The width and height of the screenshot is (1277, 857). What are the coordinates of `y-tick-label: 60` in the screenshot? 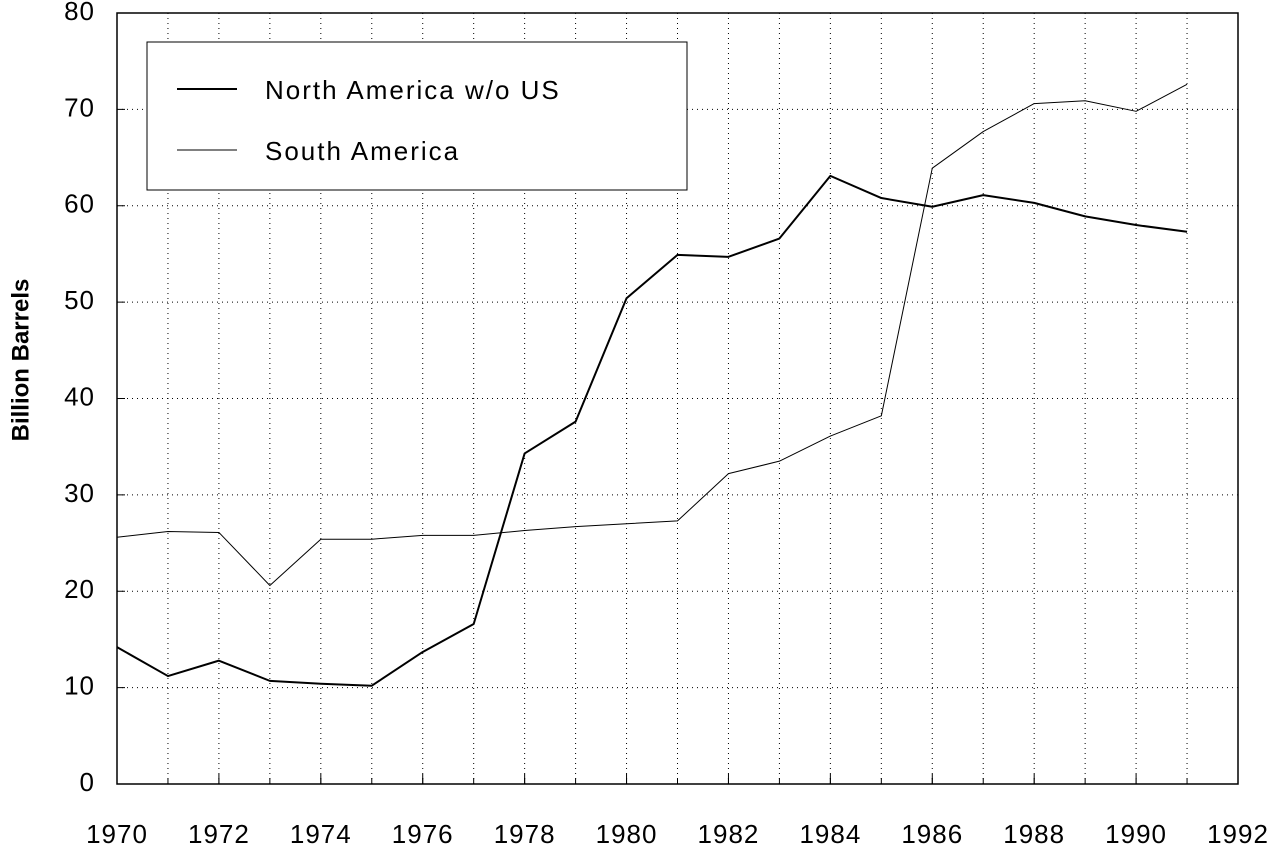 It's located at (79, 204).